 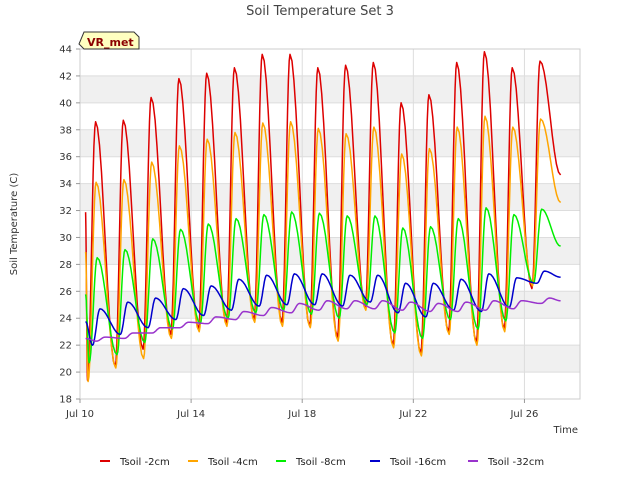 I want to click on legend-label: Tsoil -16cm, so click(x=417, y=462).